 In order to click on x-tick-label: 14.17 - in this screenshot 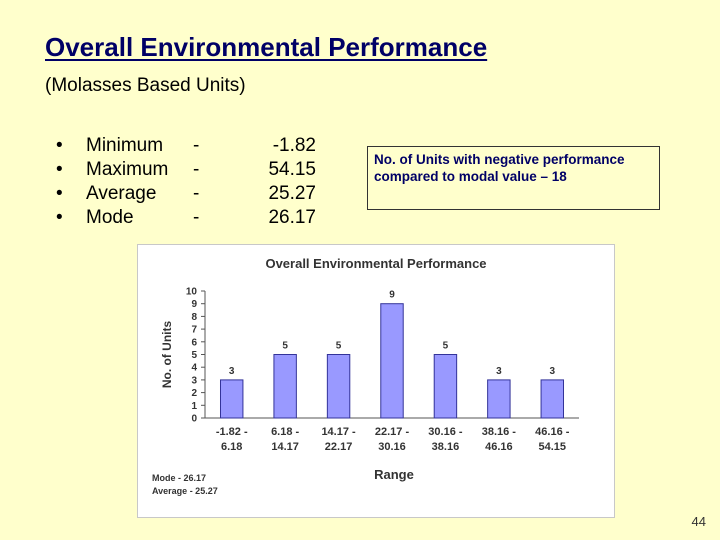, I will do `click(338, 432)`.